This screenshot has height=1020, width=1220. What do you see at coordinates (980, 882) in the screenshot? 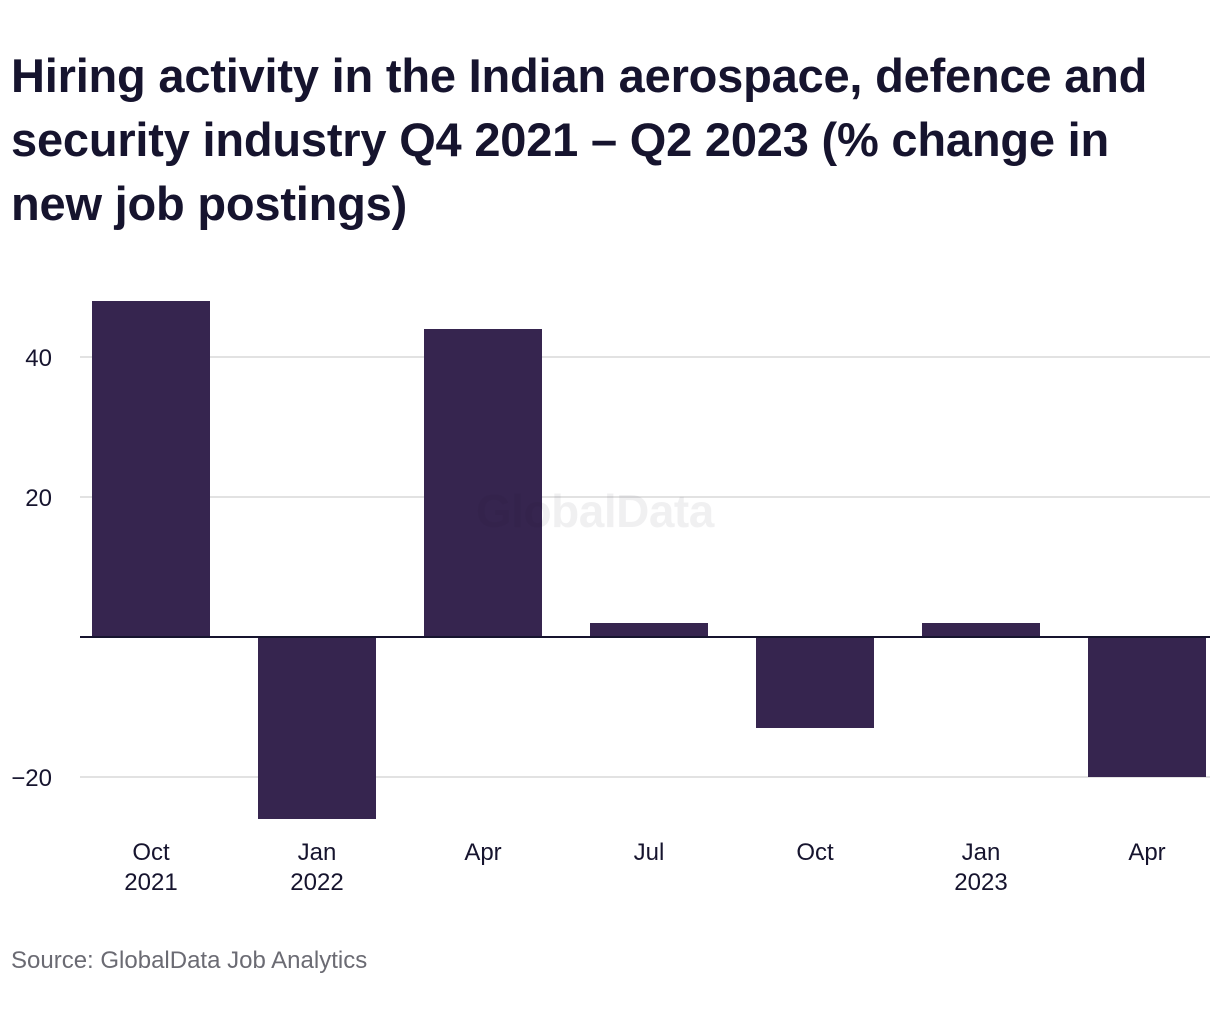
I see `x-tick-year-label: 2023` at bounding box center [980, 882].